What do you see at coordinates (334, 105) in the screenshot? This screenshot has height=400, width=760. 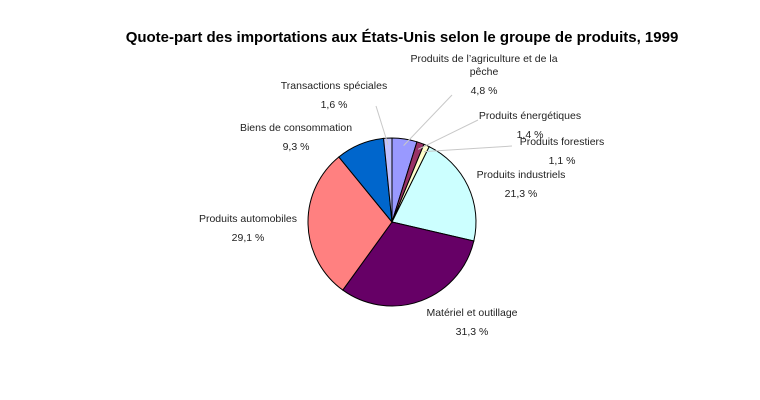 I see `slice-value-label: 1,6 %` at bounding box center [334, 105].